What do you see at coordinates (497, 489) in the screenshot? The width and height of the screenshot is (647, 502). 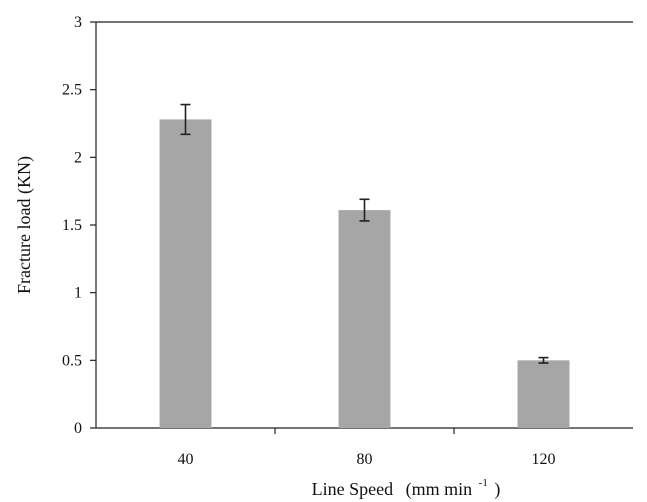 I see `x-axis-title-unit-close: )` at bounding box center [497, 489].